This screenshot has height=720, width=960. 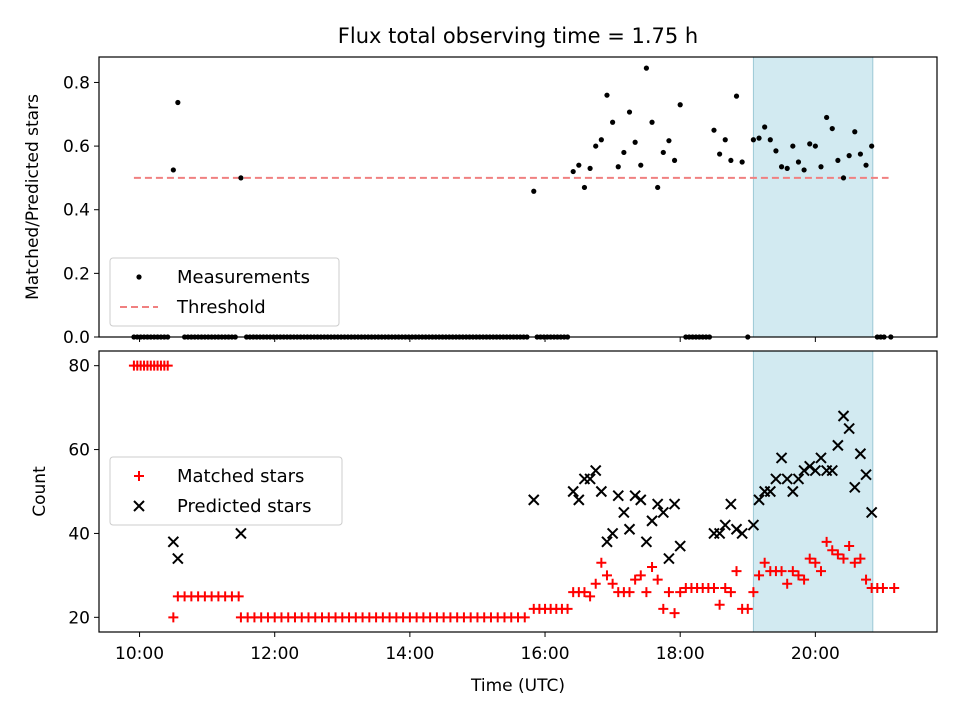 I want to click on bottom-y-axis-label: Count, so click(x=40, y=491).